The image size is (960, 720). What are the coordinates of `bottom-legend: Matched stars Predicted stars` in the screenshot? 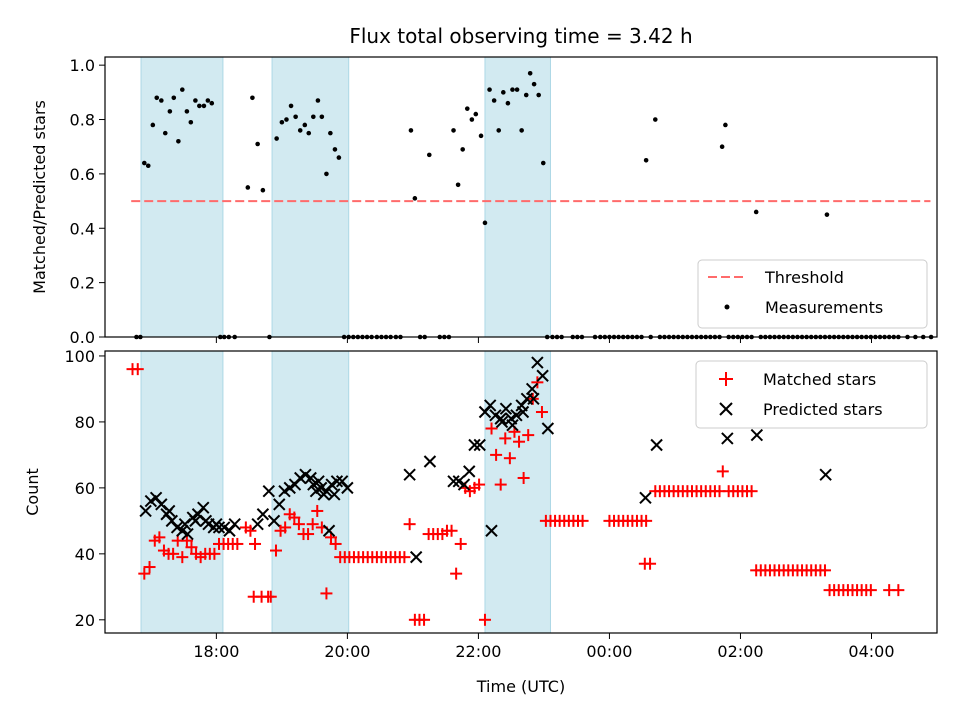 It's located at (811, 394).